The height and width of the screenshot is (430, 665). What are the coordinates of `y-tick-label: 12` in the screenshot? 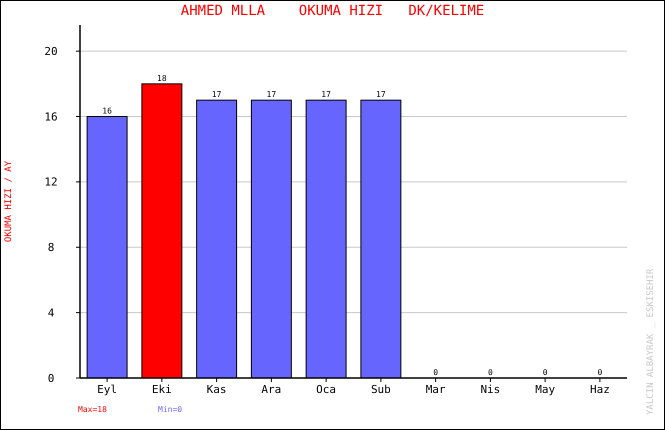 It's located at (51, 182).